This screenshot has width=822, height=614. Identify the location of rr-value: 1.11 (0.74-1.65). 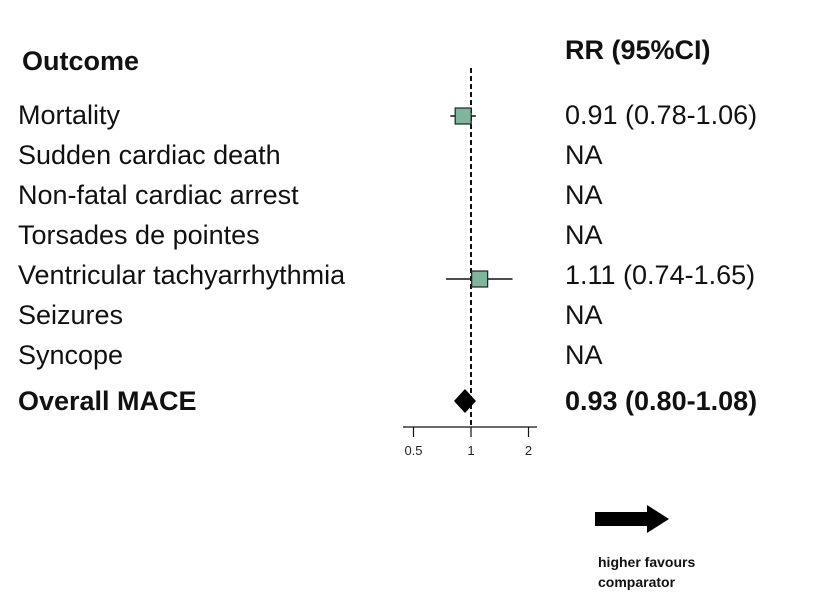
(660, 275).